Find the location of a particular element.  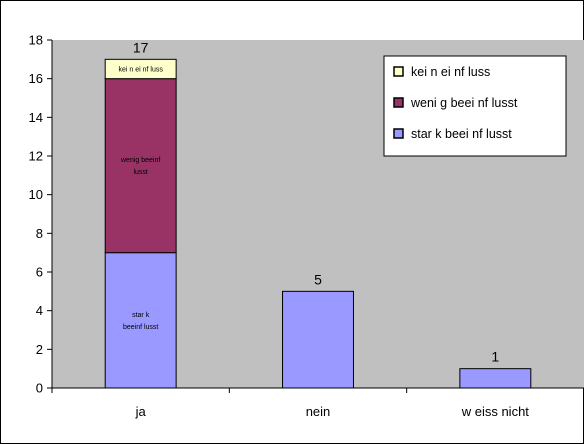

y-tick-label: 12 is located at coordinates (36, 156).